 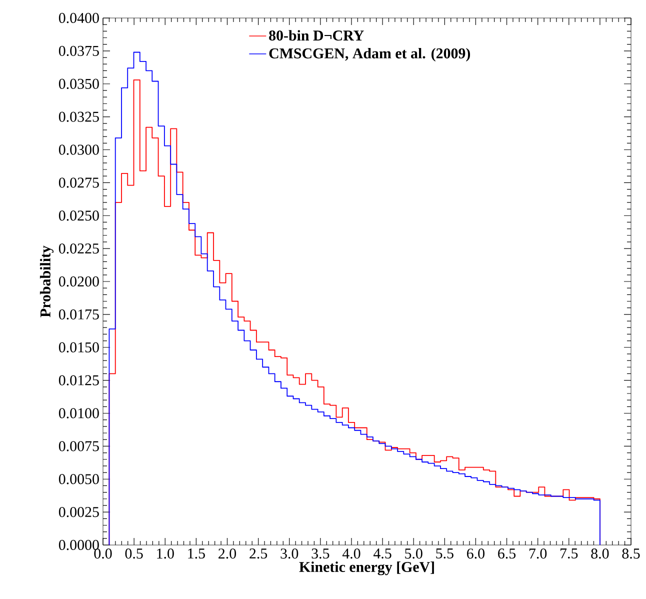 I want to click on x-tick-label: 7.5, so click(x=569, y=553).